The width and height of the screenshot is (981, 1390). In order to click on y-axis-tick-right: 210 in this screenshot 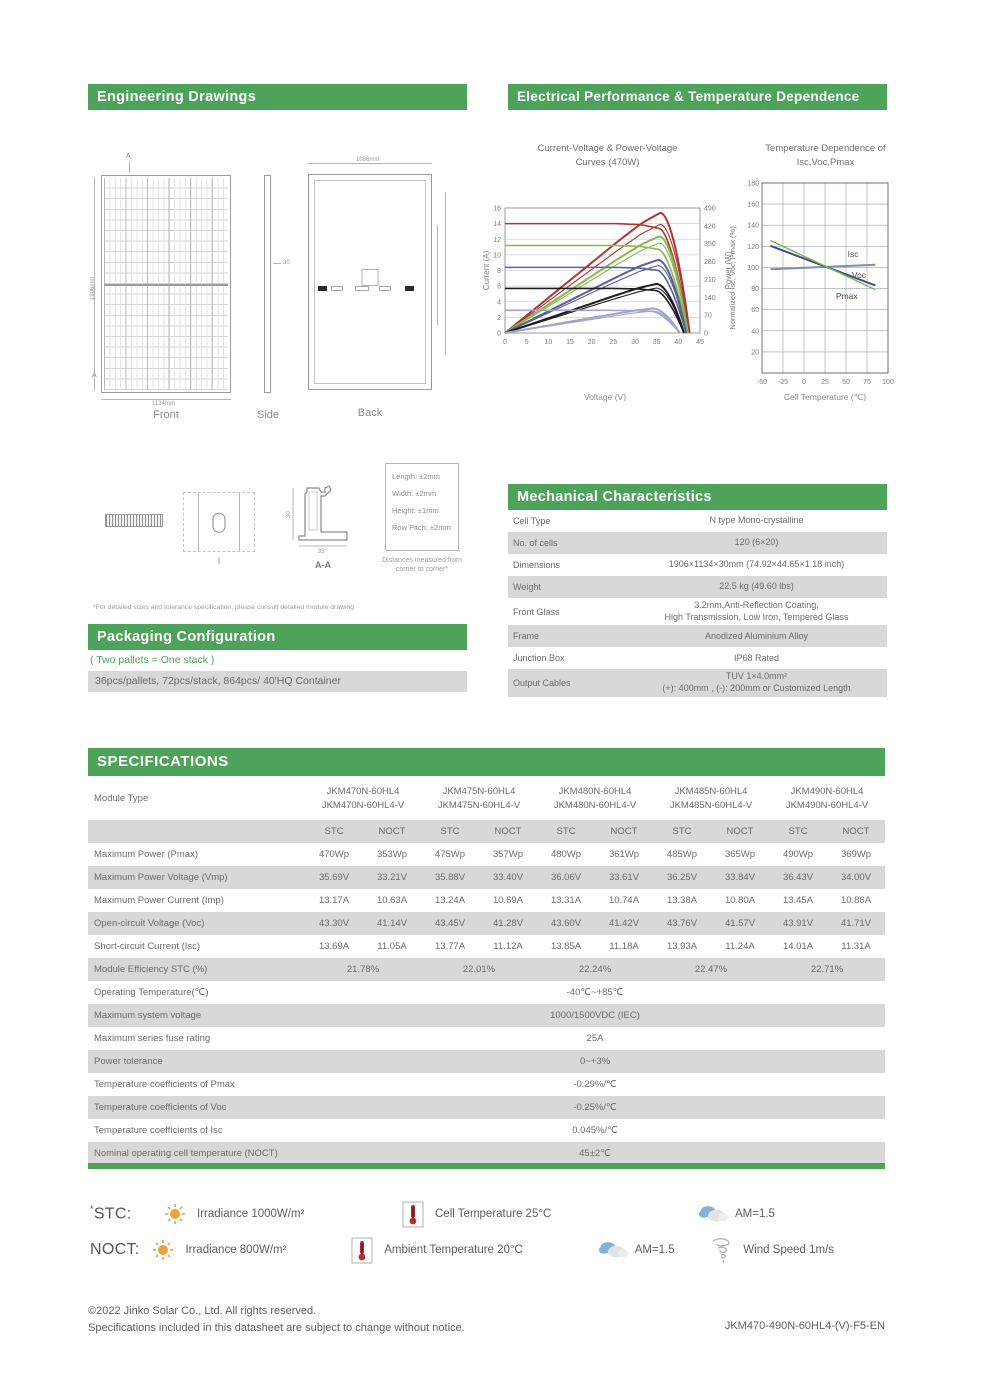, I will do `click(710, 280)`.